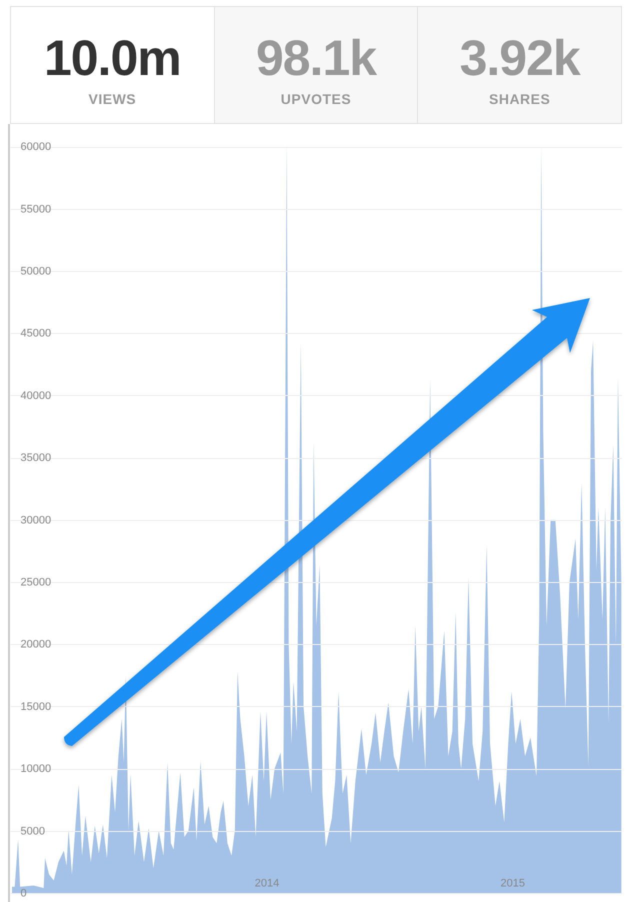 The height and width of the screenshot is (902, 632). Describe the element at coordinates (32, 831) in the screenshot. I see `y-tick-label: 5000` at that location.